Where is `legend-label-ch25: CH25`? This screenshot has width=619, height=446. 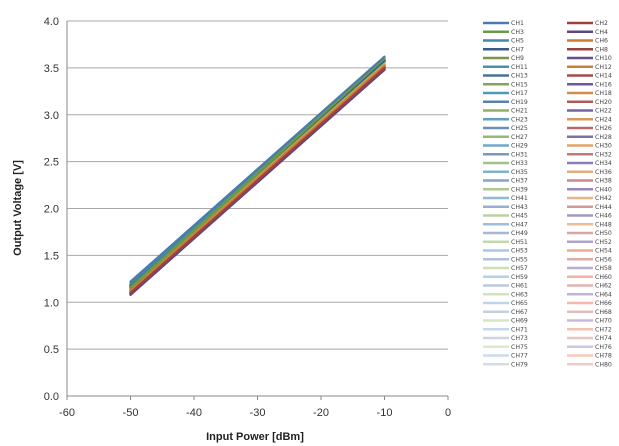 legend-label-ch25: CH25 is located at coordinates (519, 128).